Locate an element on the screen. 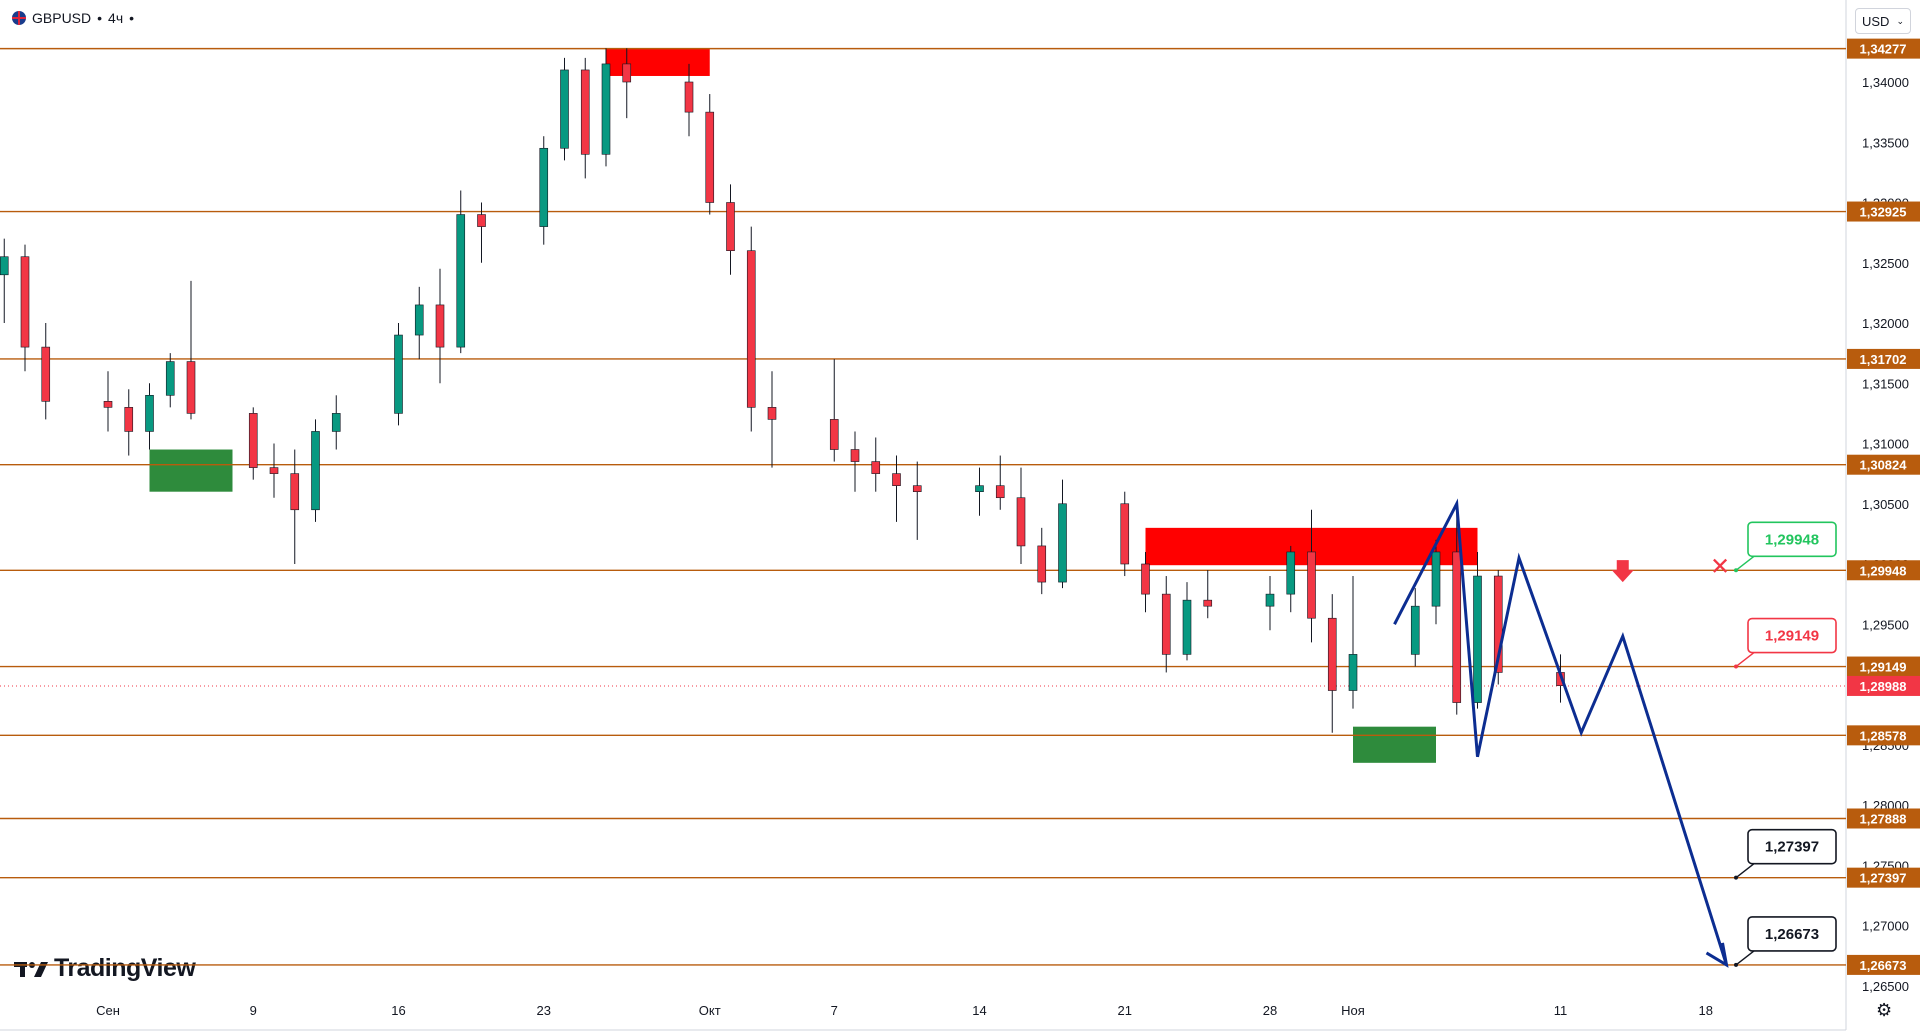  level-price-label: 1,31702 is located at coordinates (1883, 359).